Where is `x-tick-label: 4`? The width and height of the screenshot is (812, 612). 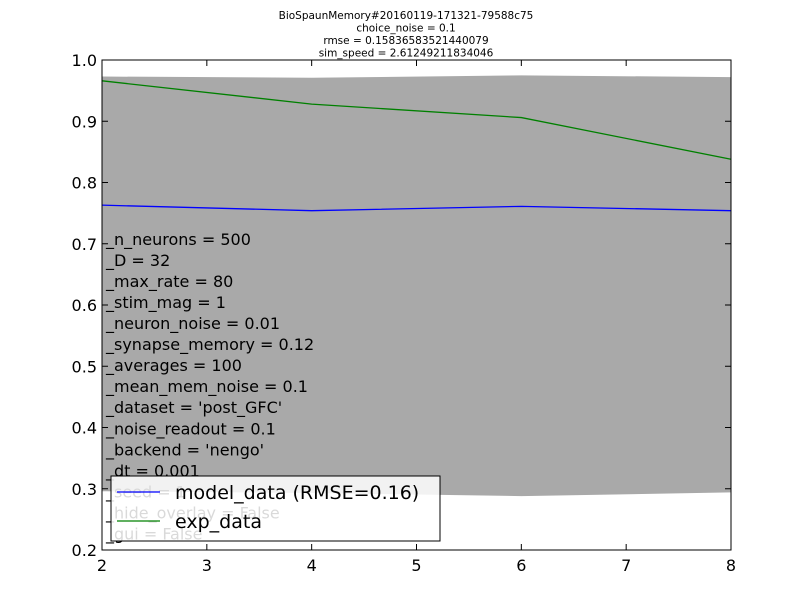
x-tick-label: 4 is located at coordinates (312, 565).